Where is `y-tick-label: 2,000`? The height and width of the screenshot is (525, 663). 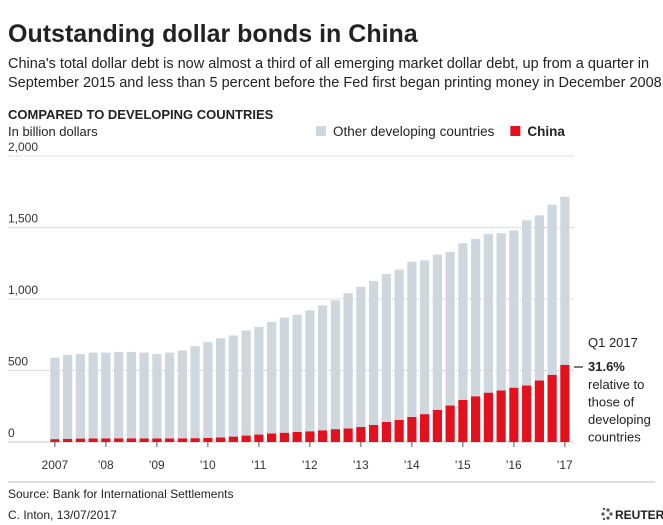 y-tick-label: 2,000 is located at coordinates (23, 147).